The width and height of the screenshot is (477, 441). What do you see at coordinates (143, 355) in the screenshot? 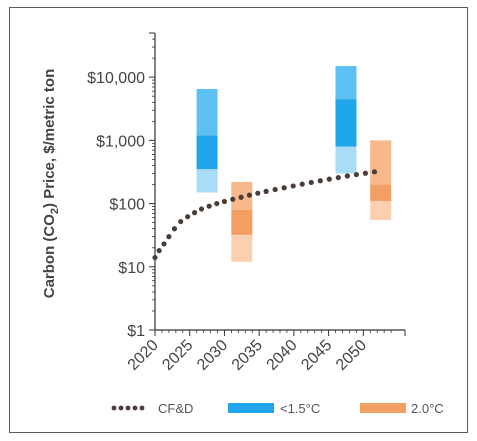
I see `x-tick-label: 2020` at bounding box center [143, 355].